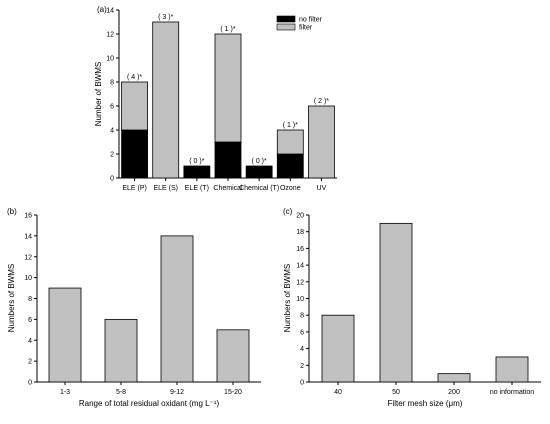 This screenshot has width=550, height=424. Describe the element at coordinates (197, 188) in the screenshot. I see `x-tick-label: ELE (T)` at that location.